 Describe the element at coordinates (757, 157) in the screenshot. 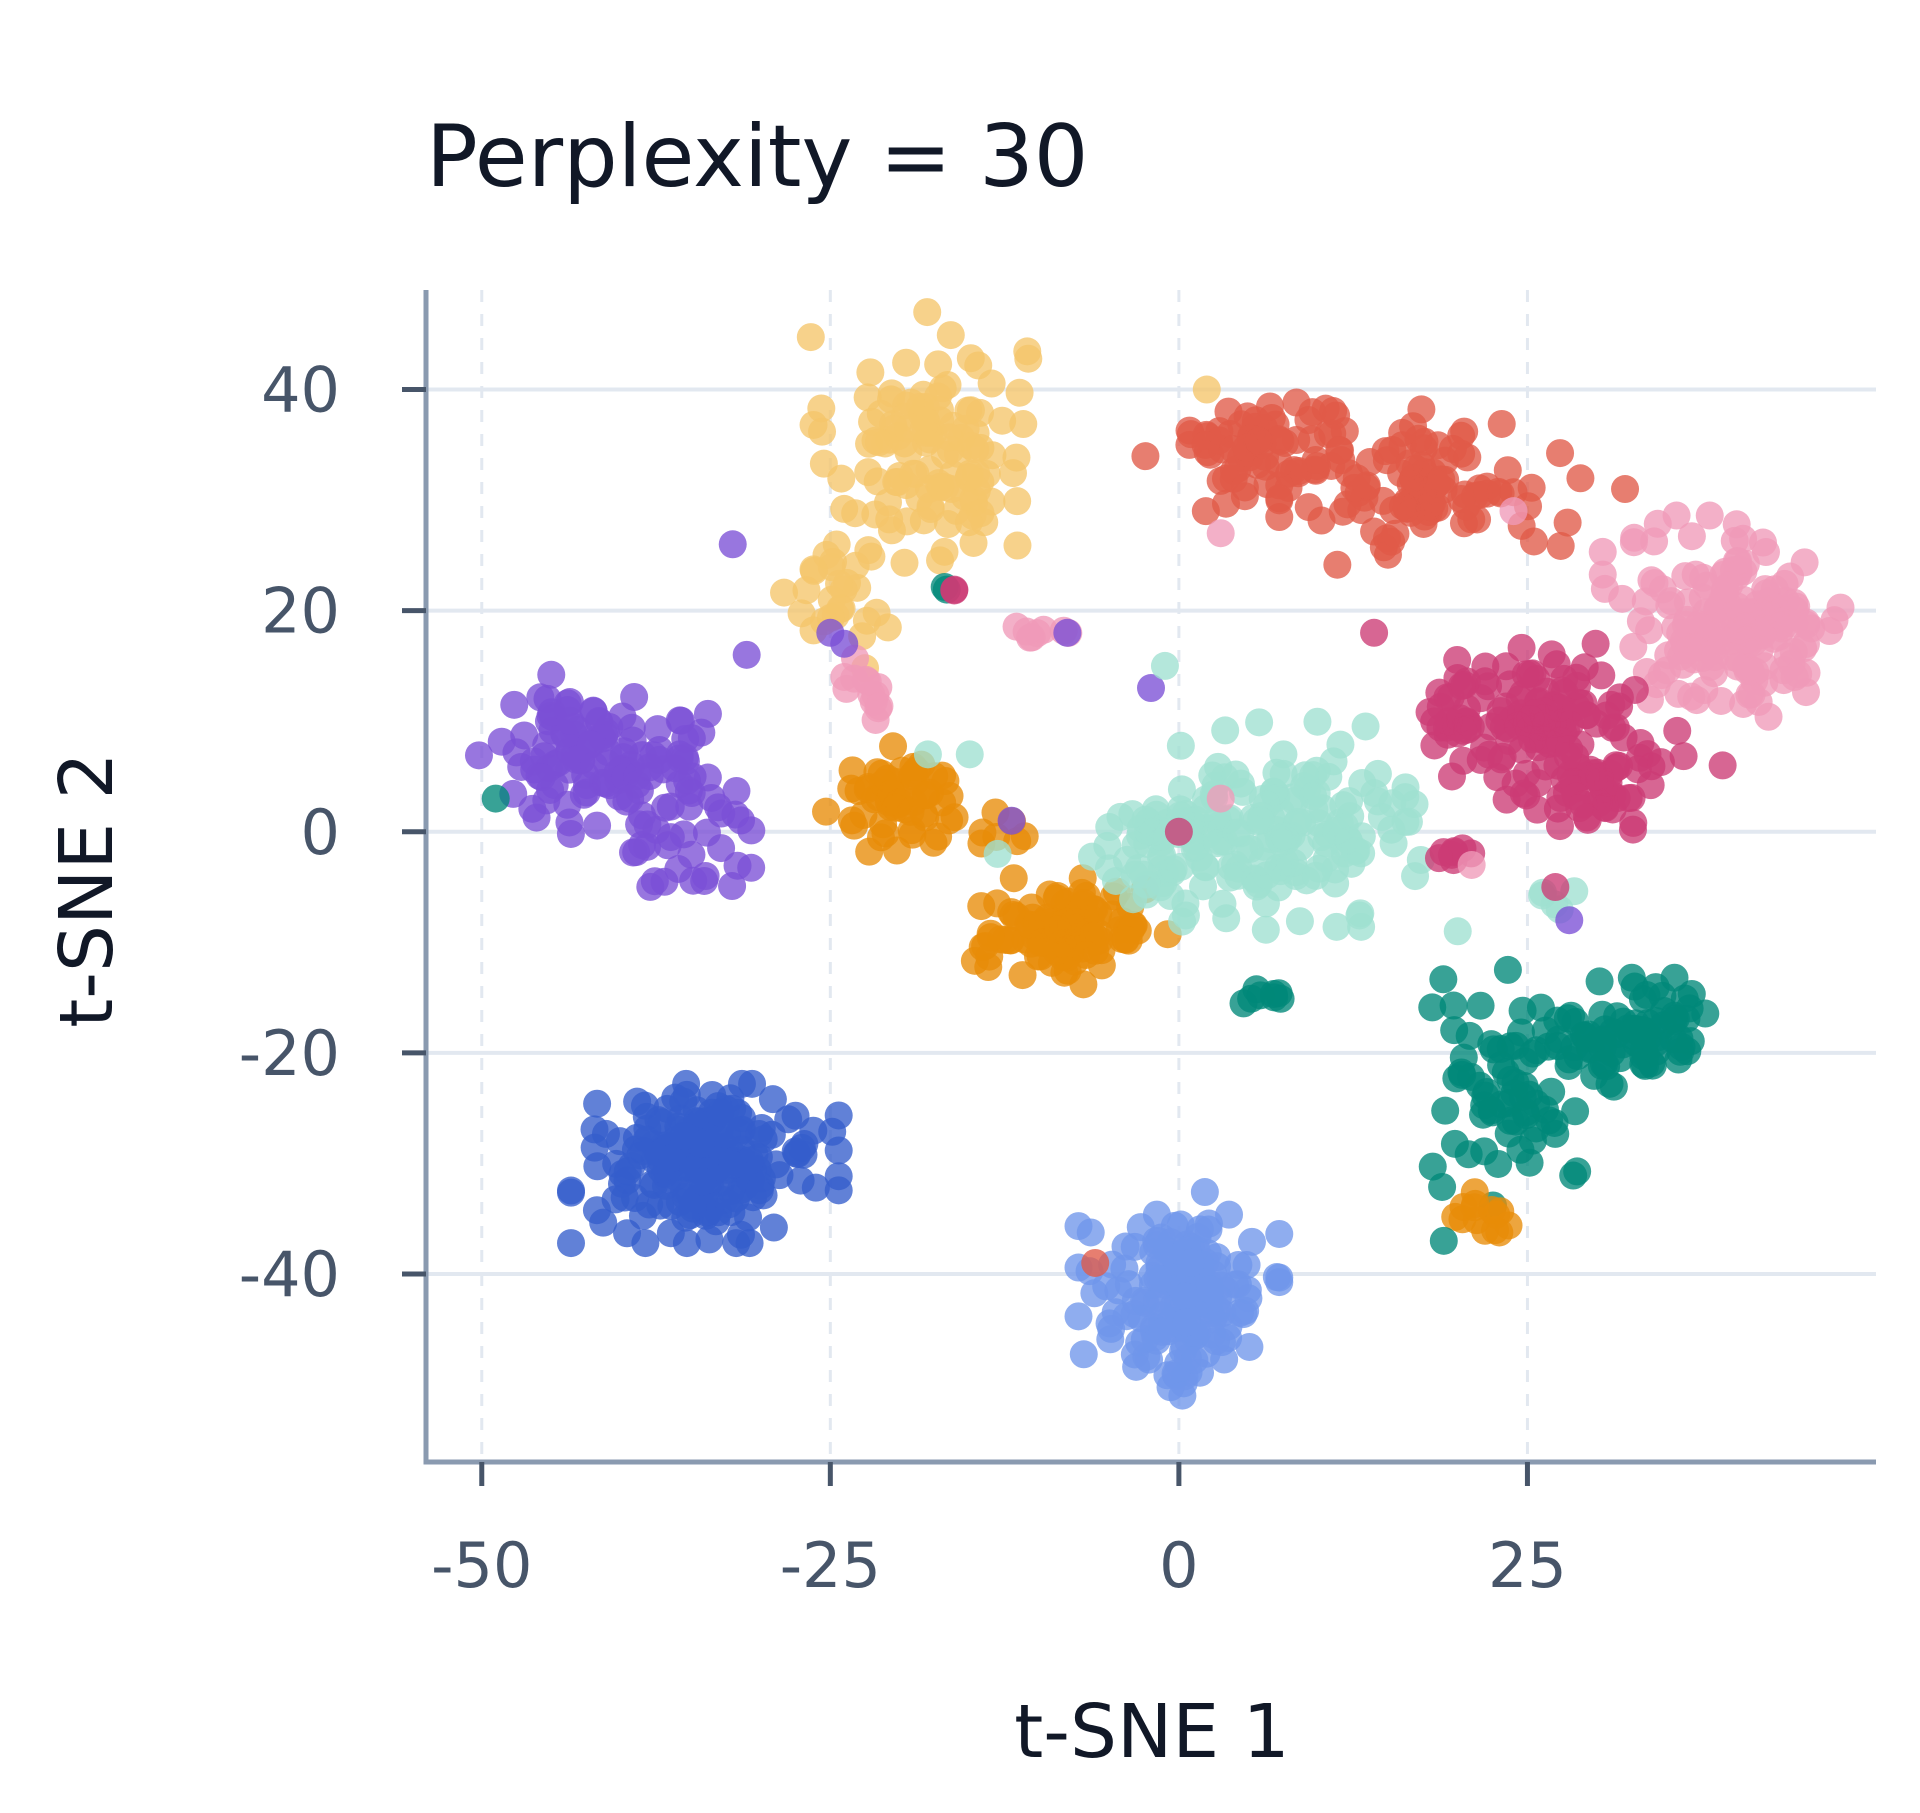

I see `chart-title: Perplexity = 30` at that location.